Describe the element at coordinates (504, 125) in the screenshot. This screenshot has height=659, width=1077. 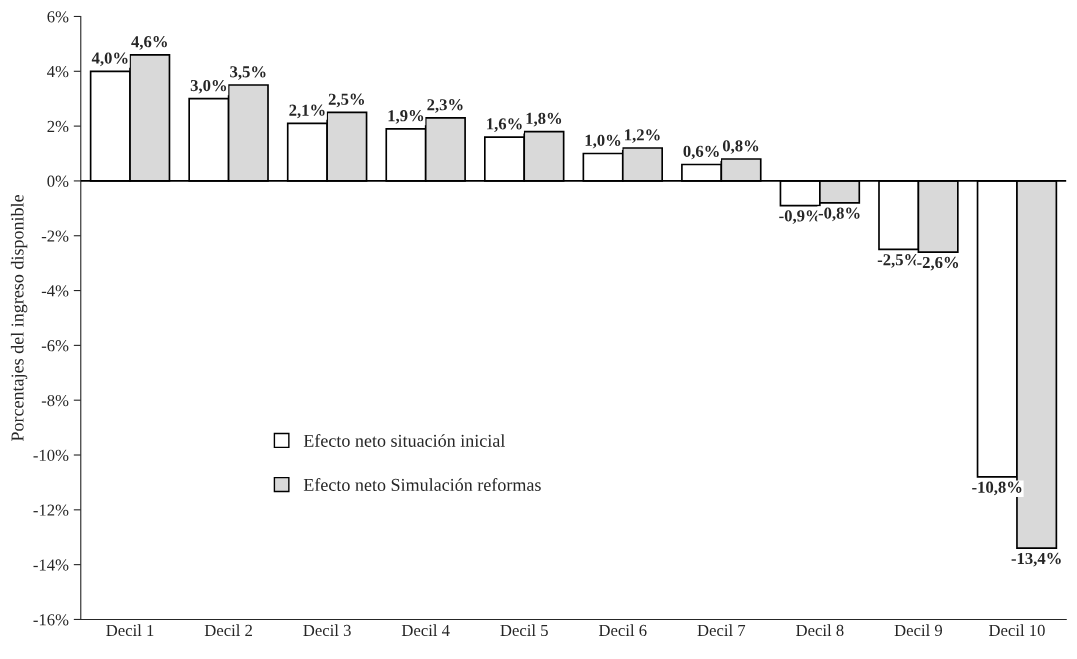
I see `data-label: 1,6%` at that location.